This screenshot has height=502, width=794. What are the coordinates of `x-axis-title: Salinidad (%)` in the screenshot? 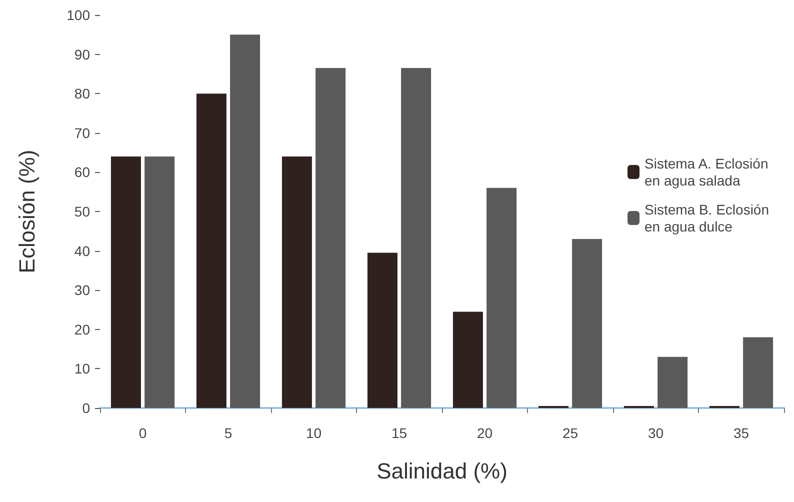 It's located at (442, 471).